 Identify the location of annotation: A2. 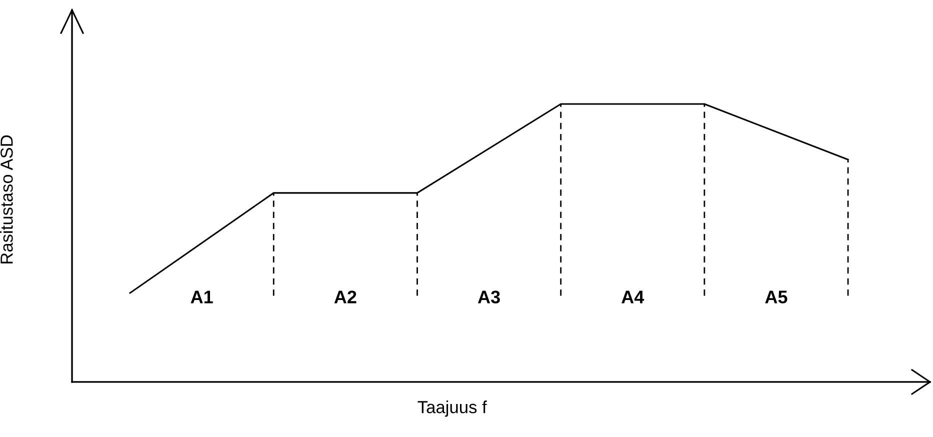
(345, 297).